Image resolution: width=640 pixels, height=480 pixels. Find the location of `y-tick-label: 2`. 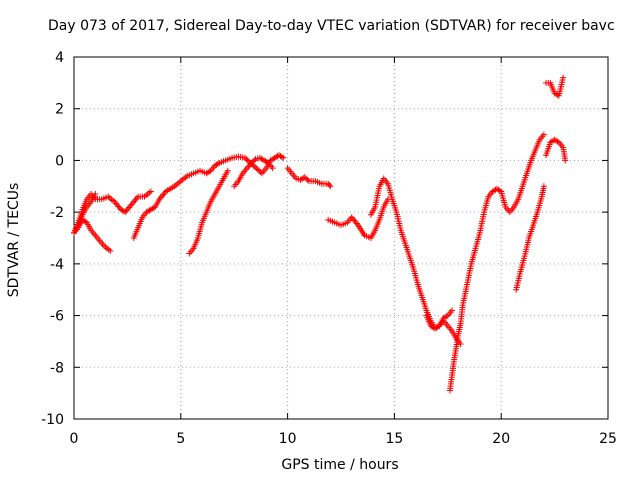

y-tick-label: 2 is located at coordinates (59, 110).